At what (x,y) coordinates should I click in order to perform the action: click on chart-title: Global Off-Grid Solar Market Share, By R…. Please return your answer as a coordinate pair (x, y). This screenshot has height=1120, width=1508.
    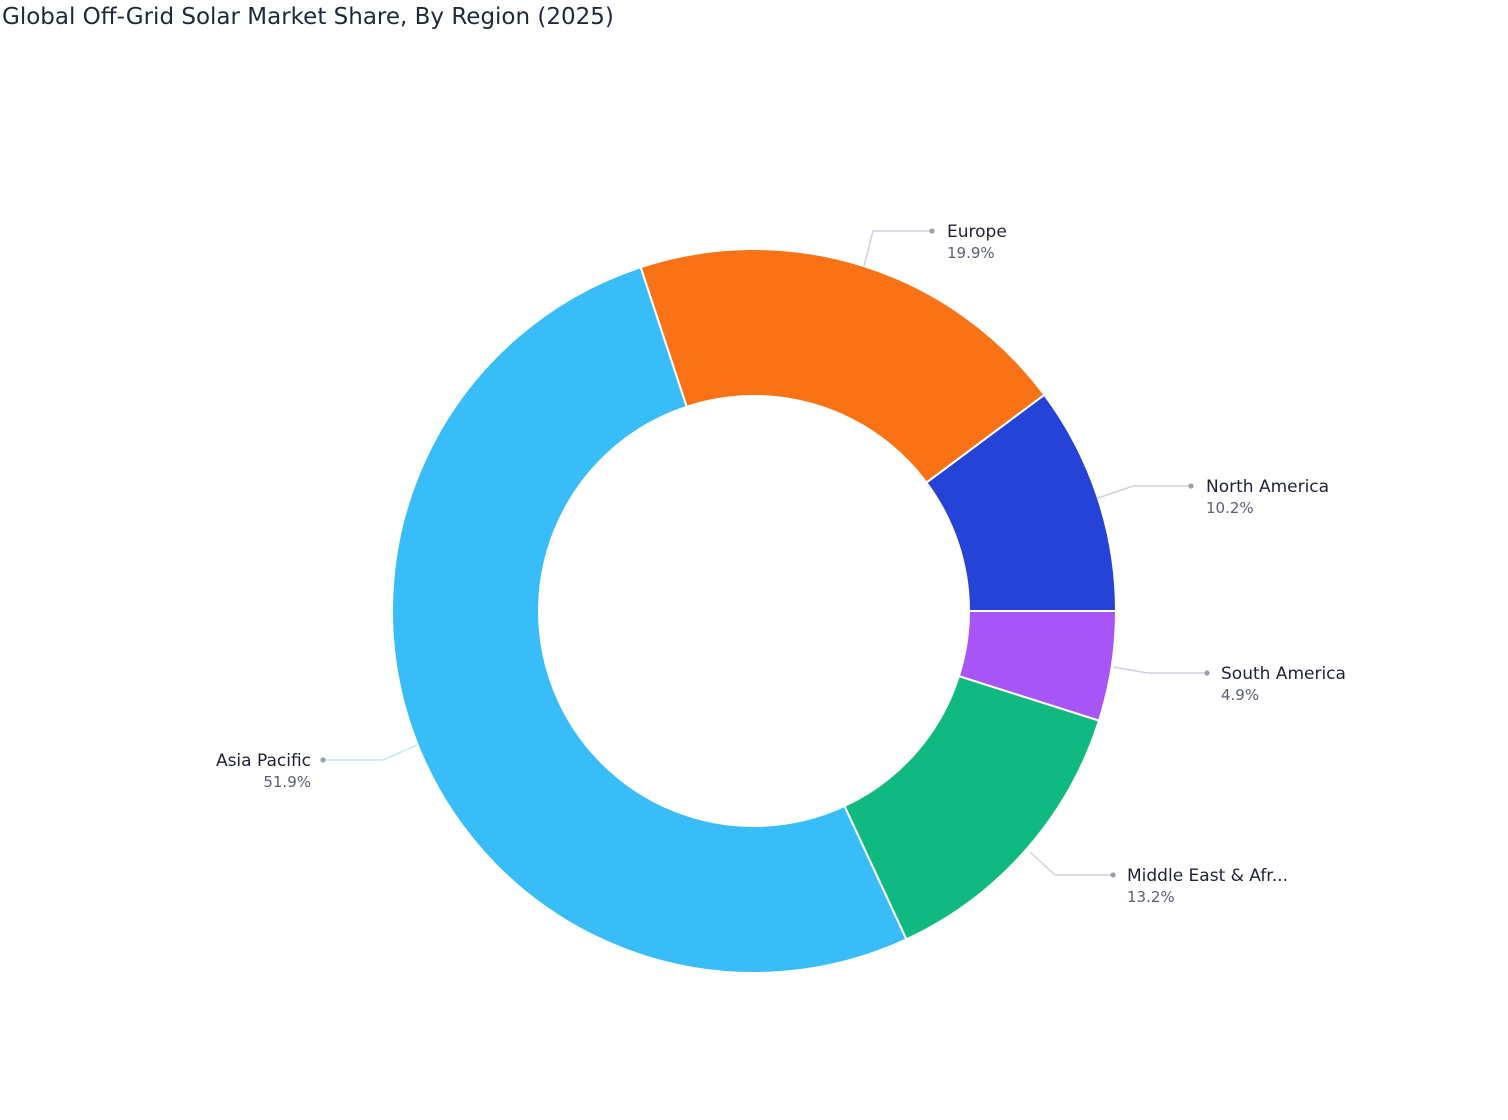
    Looking at the image, I should click on (308, 17).